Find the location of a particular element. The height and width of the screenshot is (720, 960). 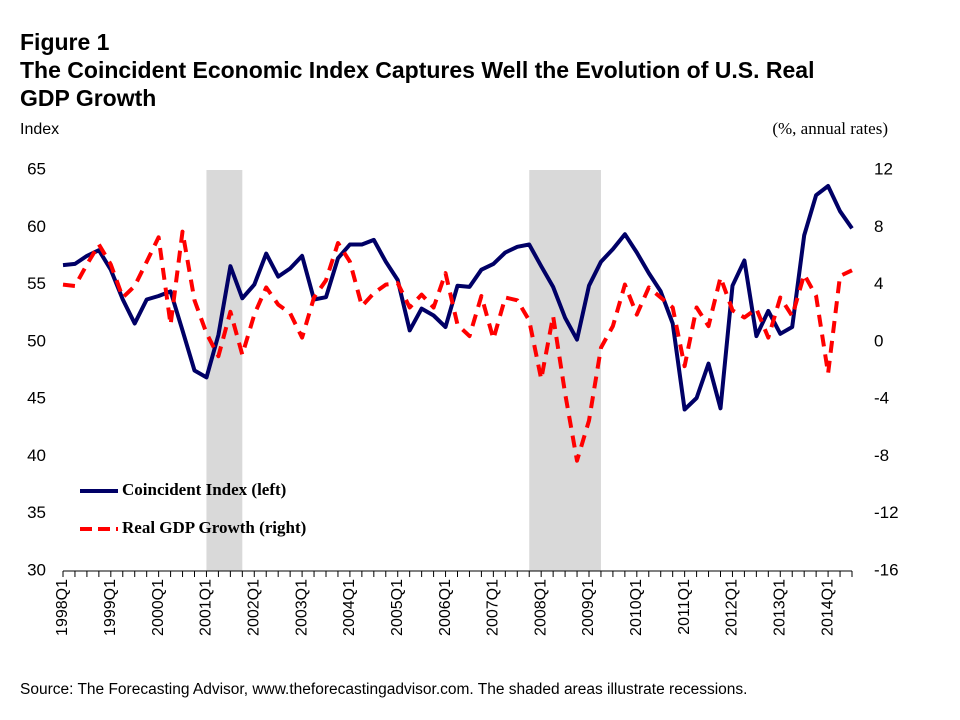

x-tick-label: 2013Q1 is located at coordinates (779, 607).